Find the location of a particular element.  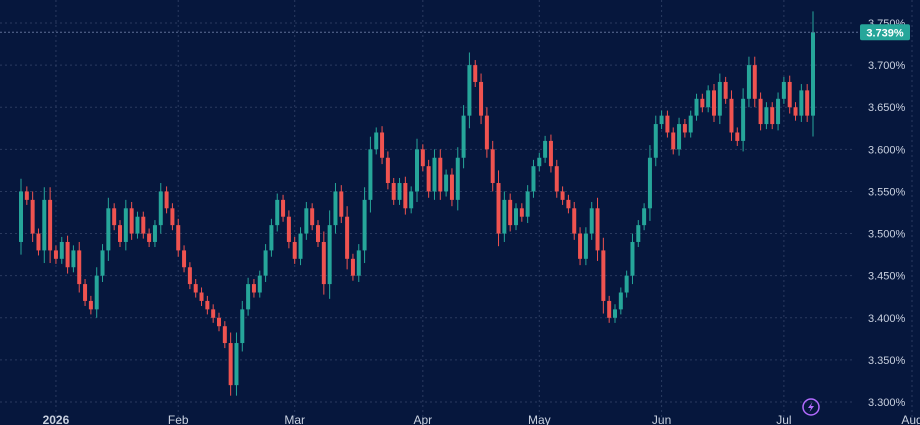

x-tick-label: 2026 is located at coordinates (56, 419).